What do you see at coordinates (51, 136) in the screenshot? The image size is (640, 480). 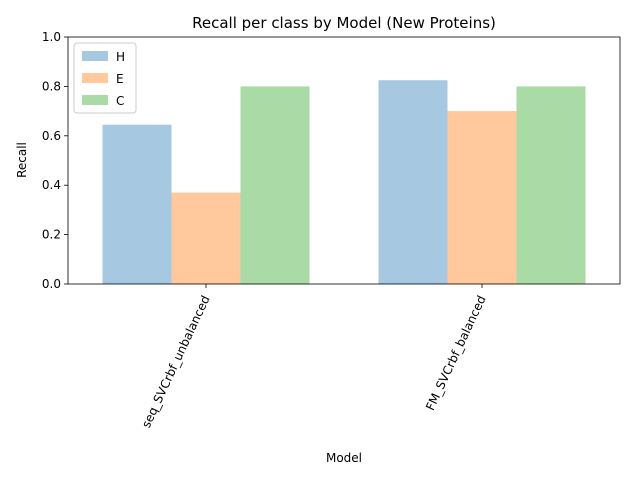 I see `y-tick-label: 0.6` at bounding box center [51, 136].